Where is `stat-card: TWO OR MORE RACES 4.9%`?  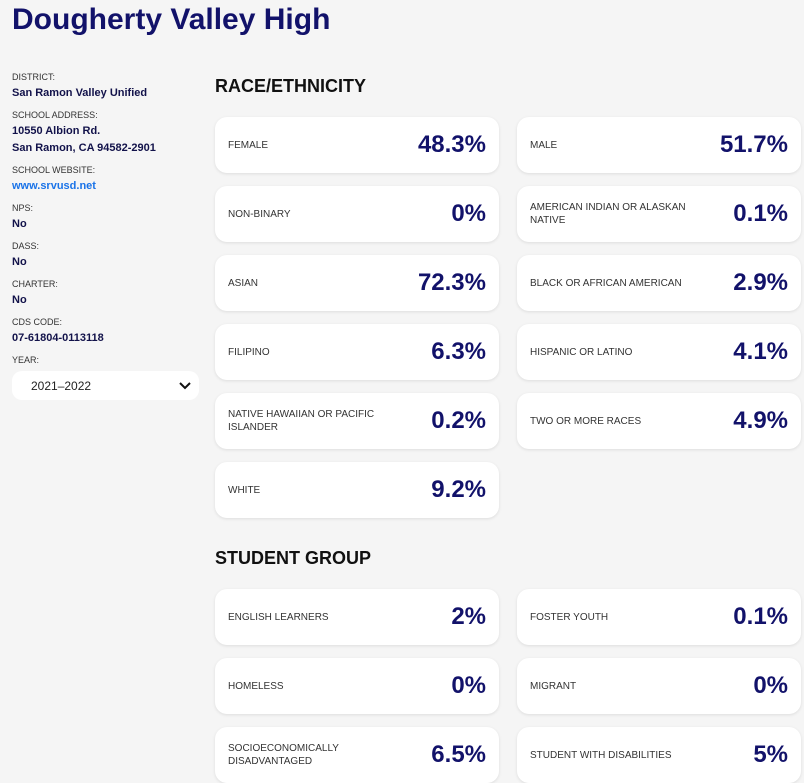
stat-card: TWO OR MORE RACES 4.9% is located at coordinates (659, 421).